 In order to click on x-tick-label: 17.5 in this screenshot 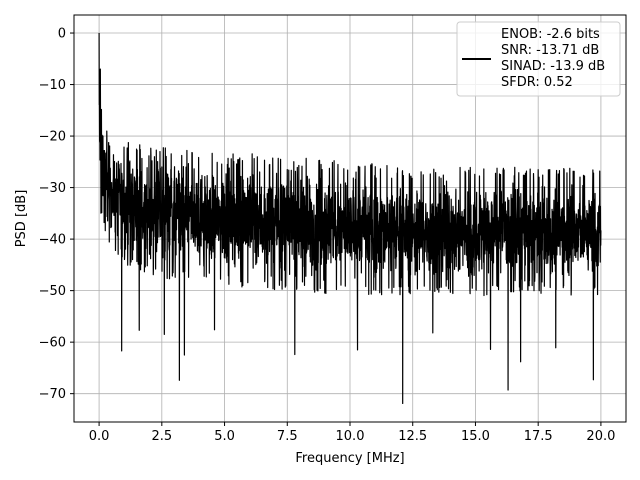, I will do `click(538, 436)`.